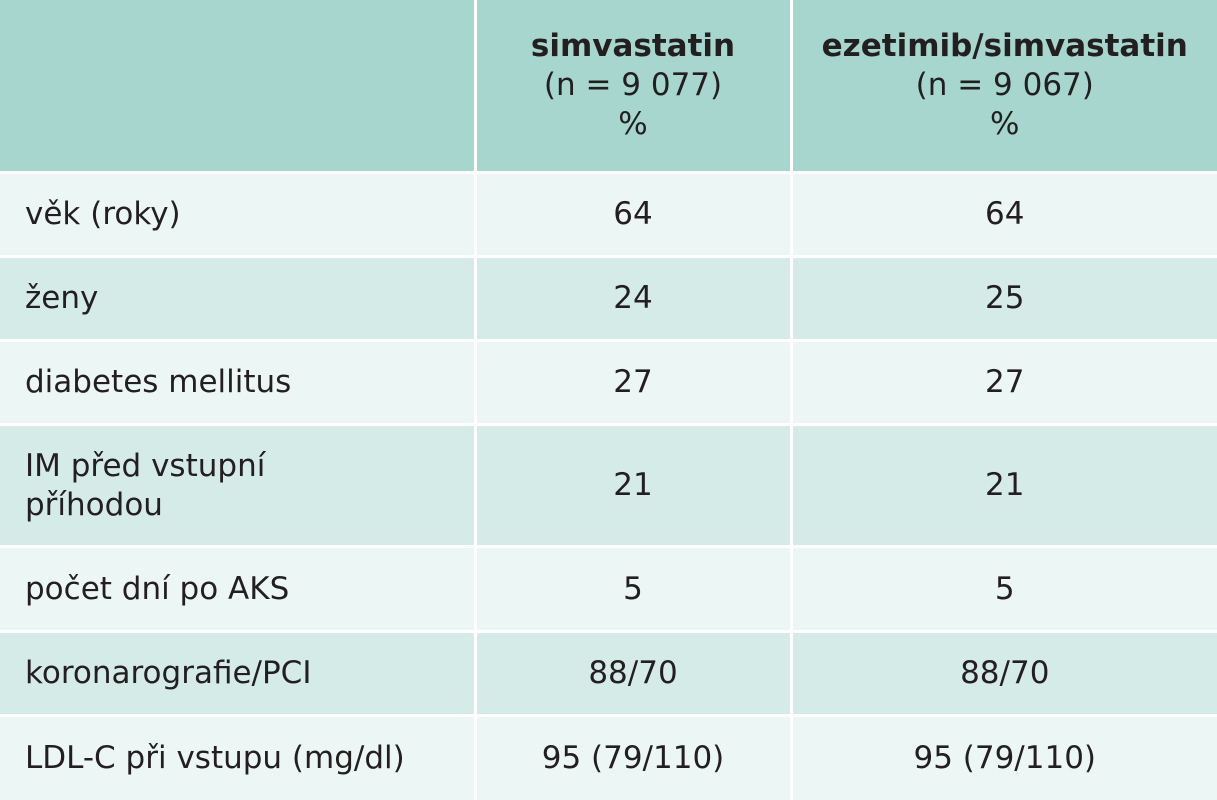 Image resolution: width=1217 pixels, height=800 pixels. Describe the element at coordinates (1005, 758) in the screenshot. I see `ezetimib-simvastatin-value: 95 (79/110)` at that location.